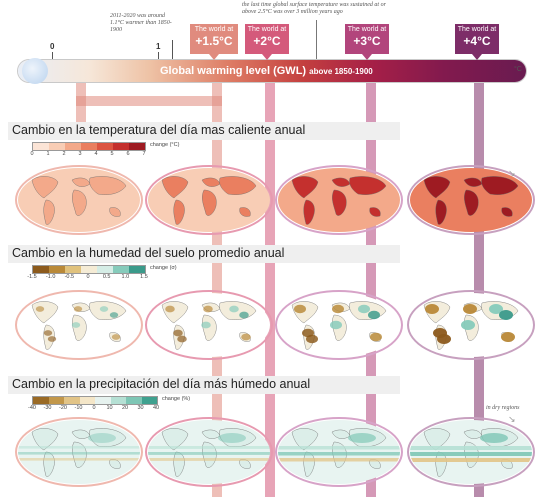 The image size is (545, 497). Describe the element at coordinates (140, 408) in the screenshot. I see `legend-tick-label: 30` at that location.